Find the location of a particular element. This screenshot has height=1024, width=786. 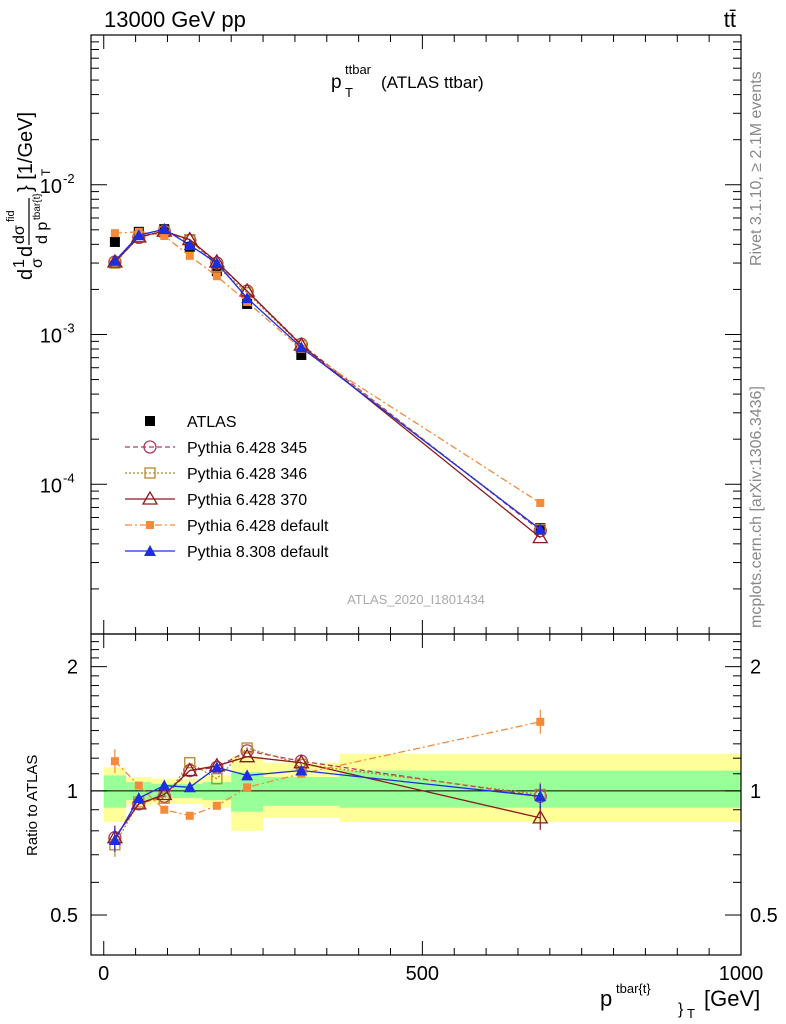

legend-label-p346: Pythia 6.428 346 is located at coordinates (247, 474).